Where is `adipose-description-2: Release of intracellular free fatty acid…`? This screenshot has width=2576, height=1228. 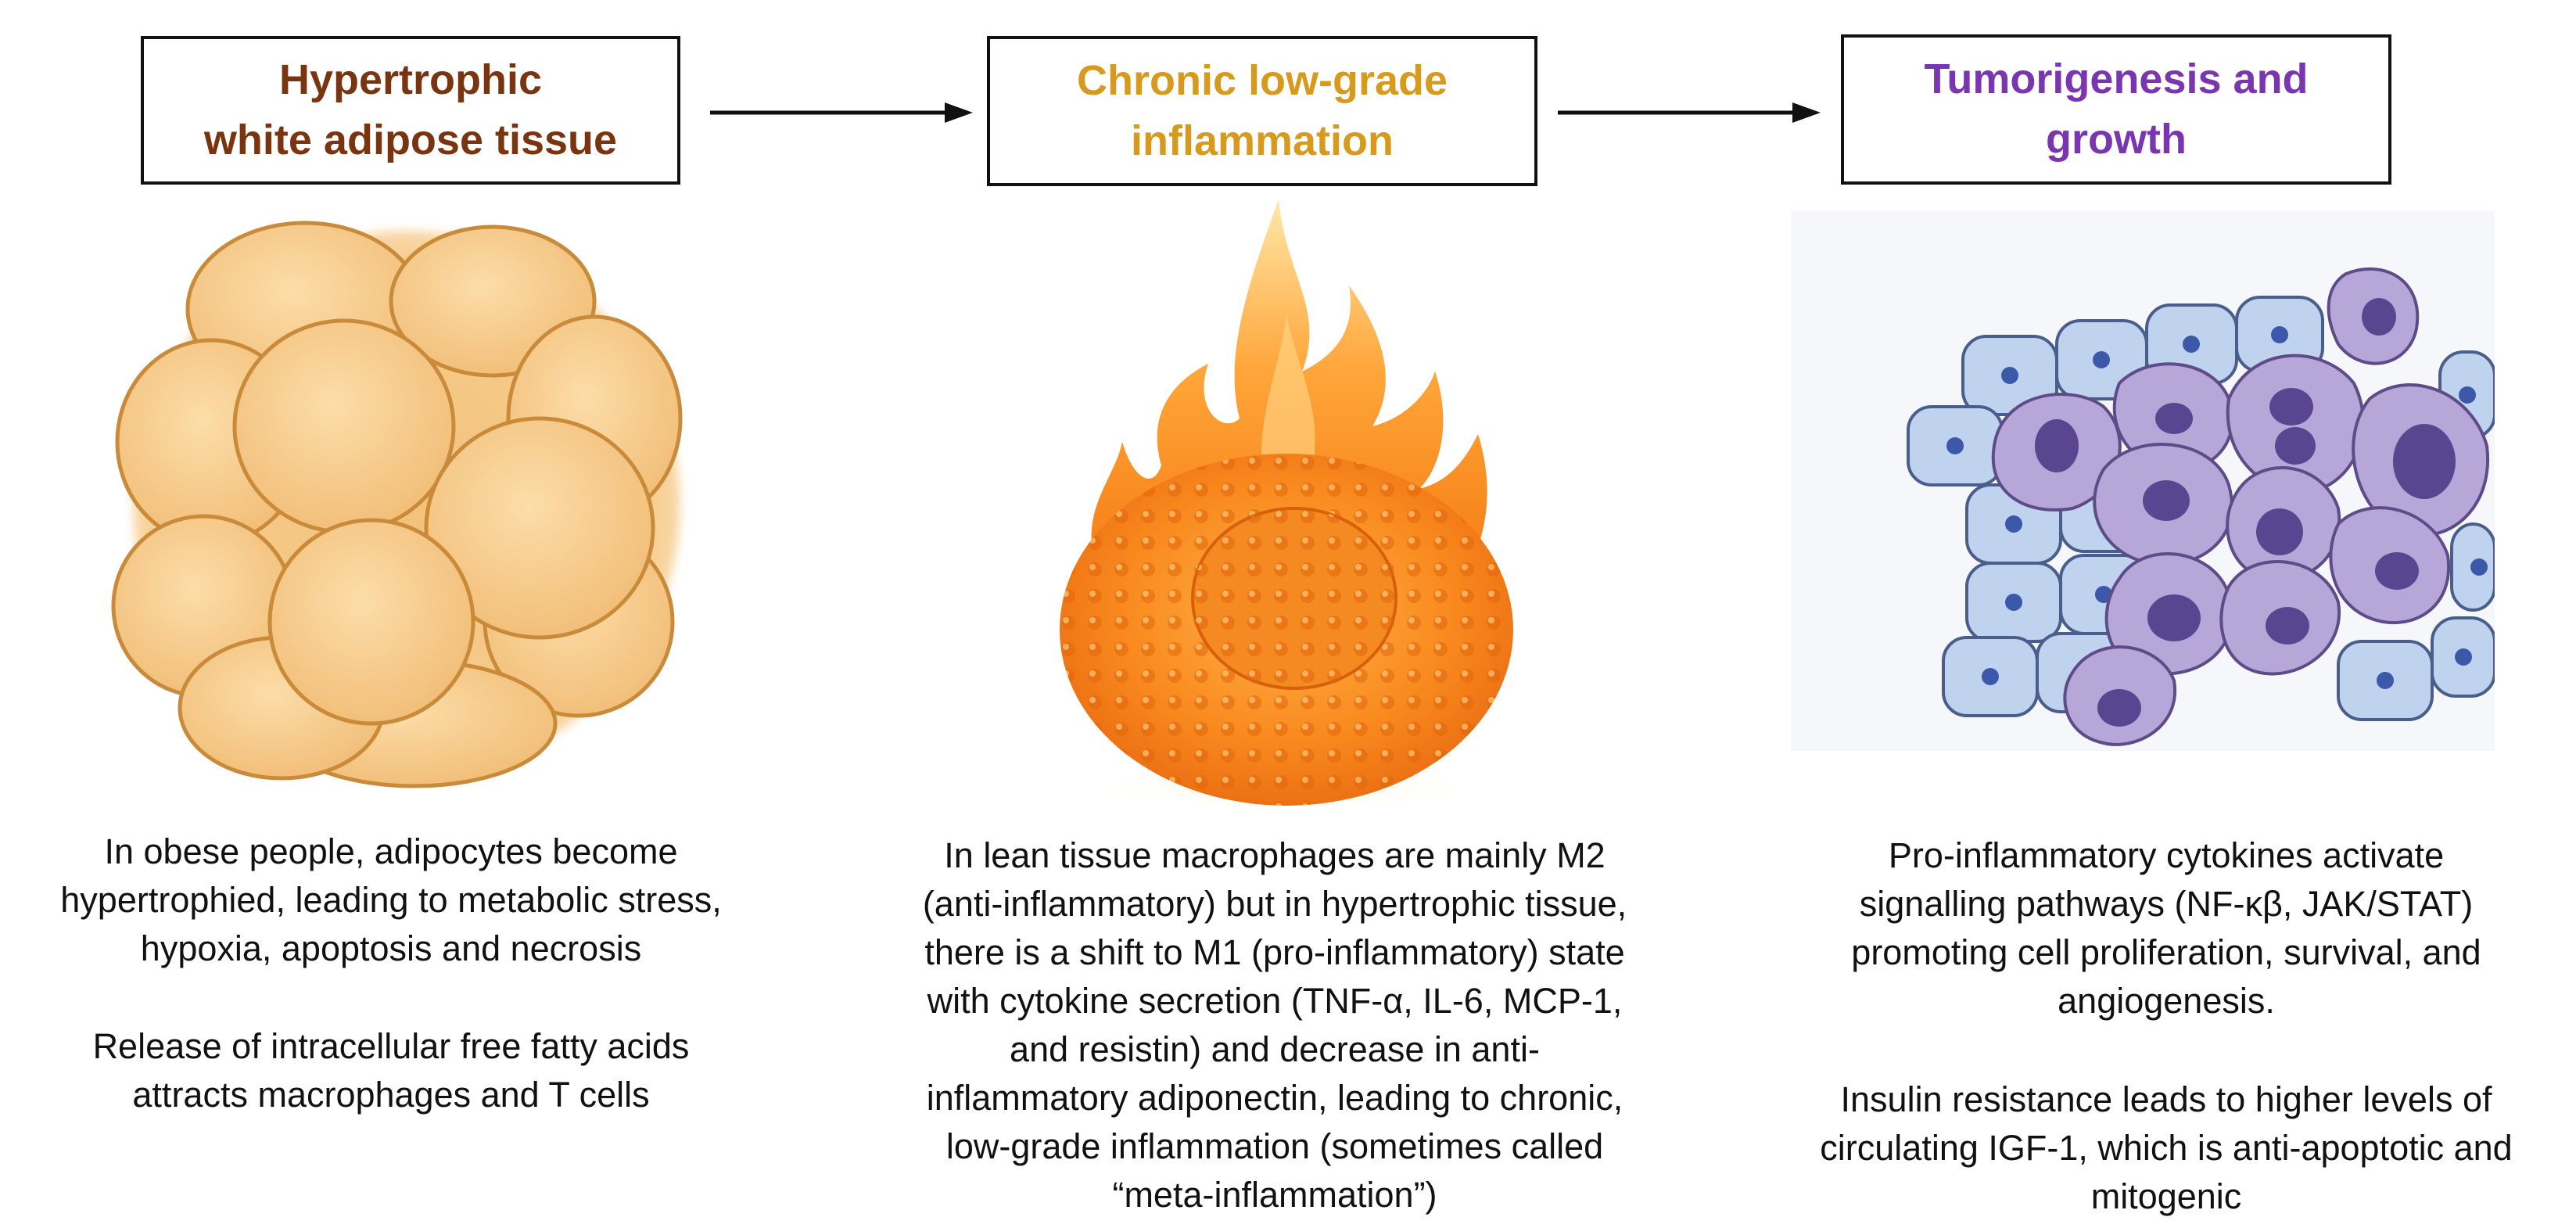 adipose-description-2: Release of intracellular free fatty acid… is located at coordinates (391, 1070).